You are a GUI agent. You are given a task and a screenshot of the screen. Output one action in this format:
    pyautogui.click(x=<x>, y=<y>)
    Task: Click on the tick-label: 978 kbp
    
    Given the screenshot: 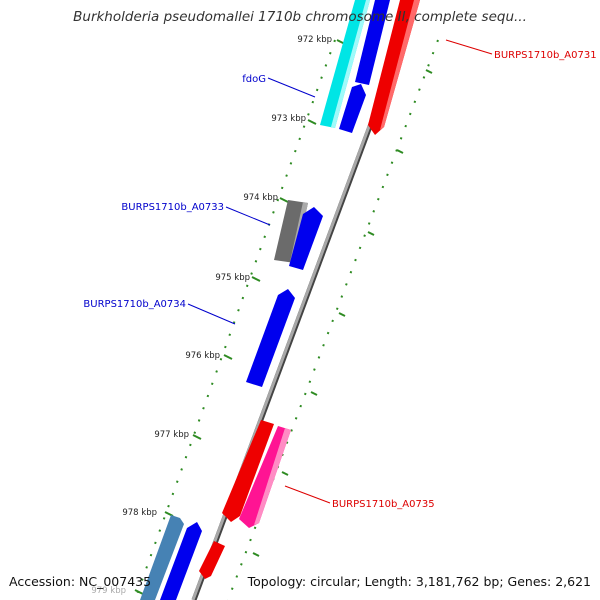 What is the action you would take?
    pyautogui.click(x=139, y=513)
    